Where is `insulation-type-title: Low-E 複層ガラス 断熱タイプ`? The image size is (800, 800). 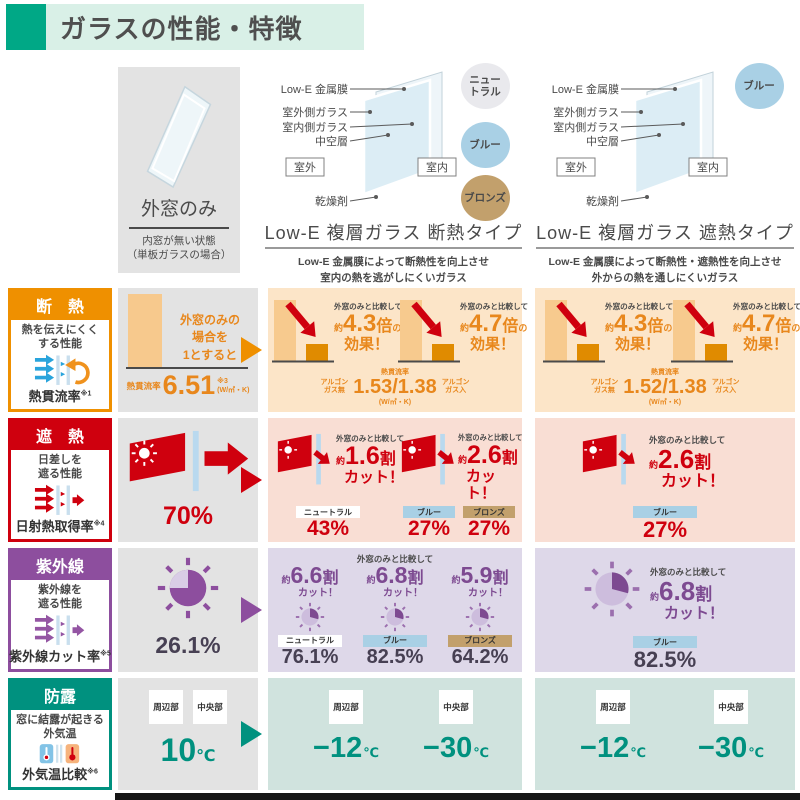 insulation-type-title: Low-E 複層ガラス 断熱タイプ is located at coordinates (393, 233).